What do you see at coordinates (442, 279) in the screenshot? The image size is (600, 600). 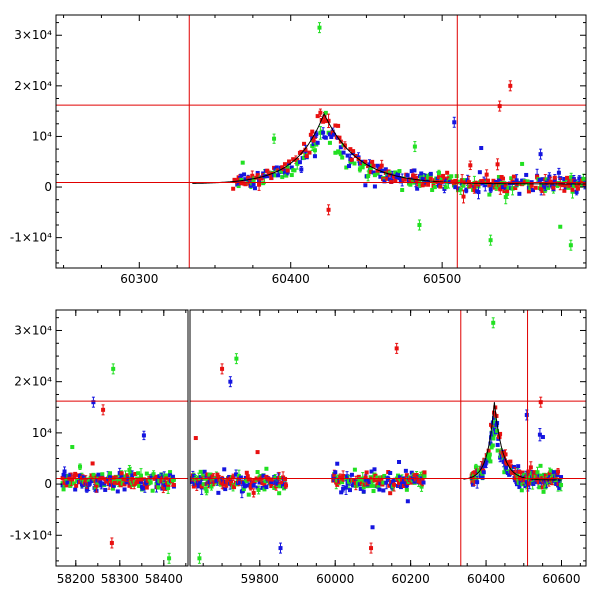 I see `x-tick-label: 60500` at bounding box center [442, 279].